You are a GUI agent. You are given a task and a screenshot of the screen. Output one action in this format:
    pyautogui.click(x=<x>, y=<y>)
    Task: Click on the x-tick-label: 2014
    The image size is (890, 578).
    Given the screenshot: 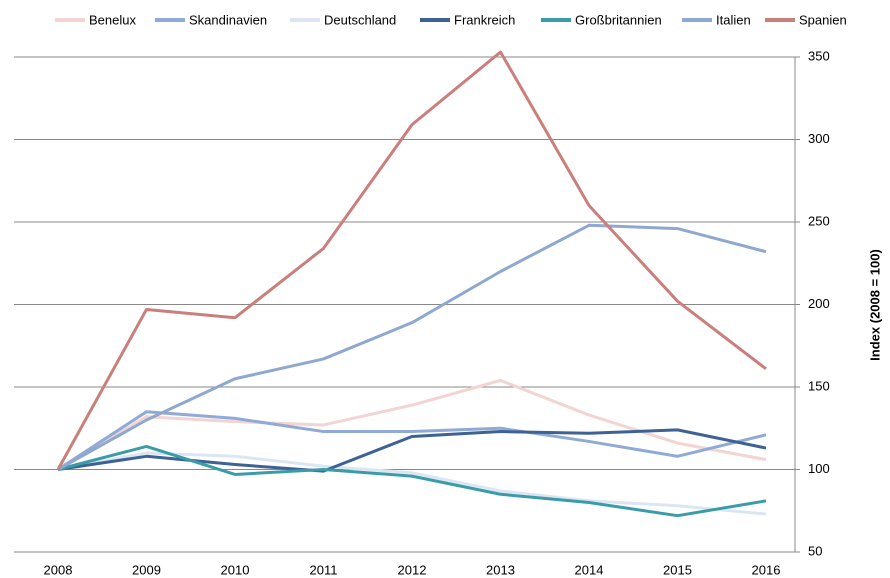 What is the action you would take?
    pyautogui.click(x=589, y=569)
    